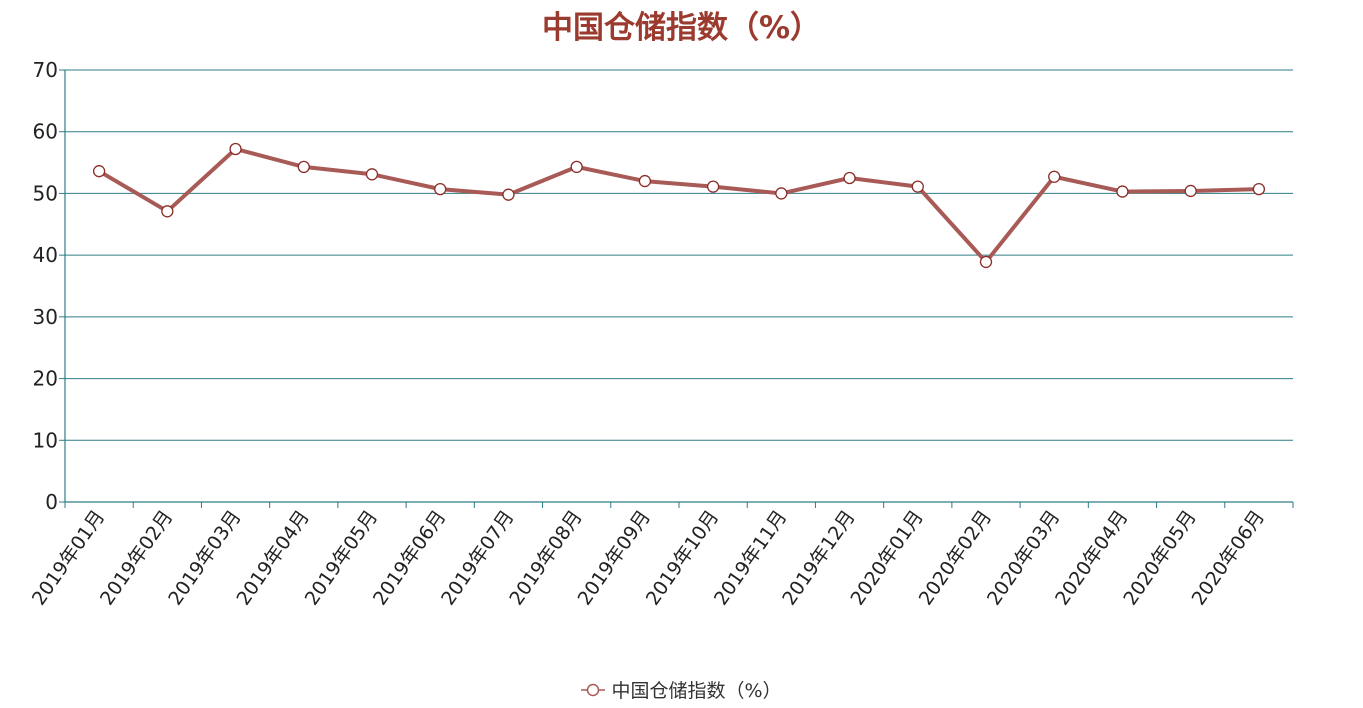 The image size is (1363, 708). I want to click on y-tick-label: 20, so click(45, 379).